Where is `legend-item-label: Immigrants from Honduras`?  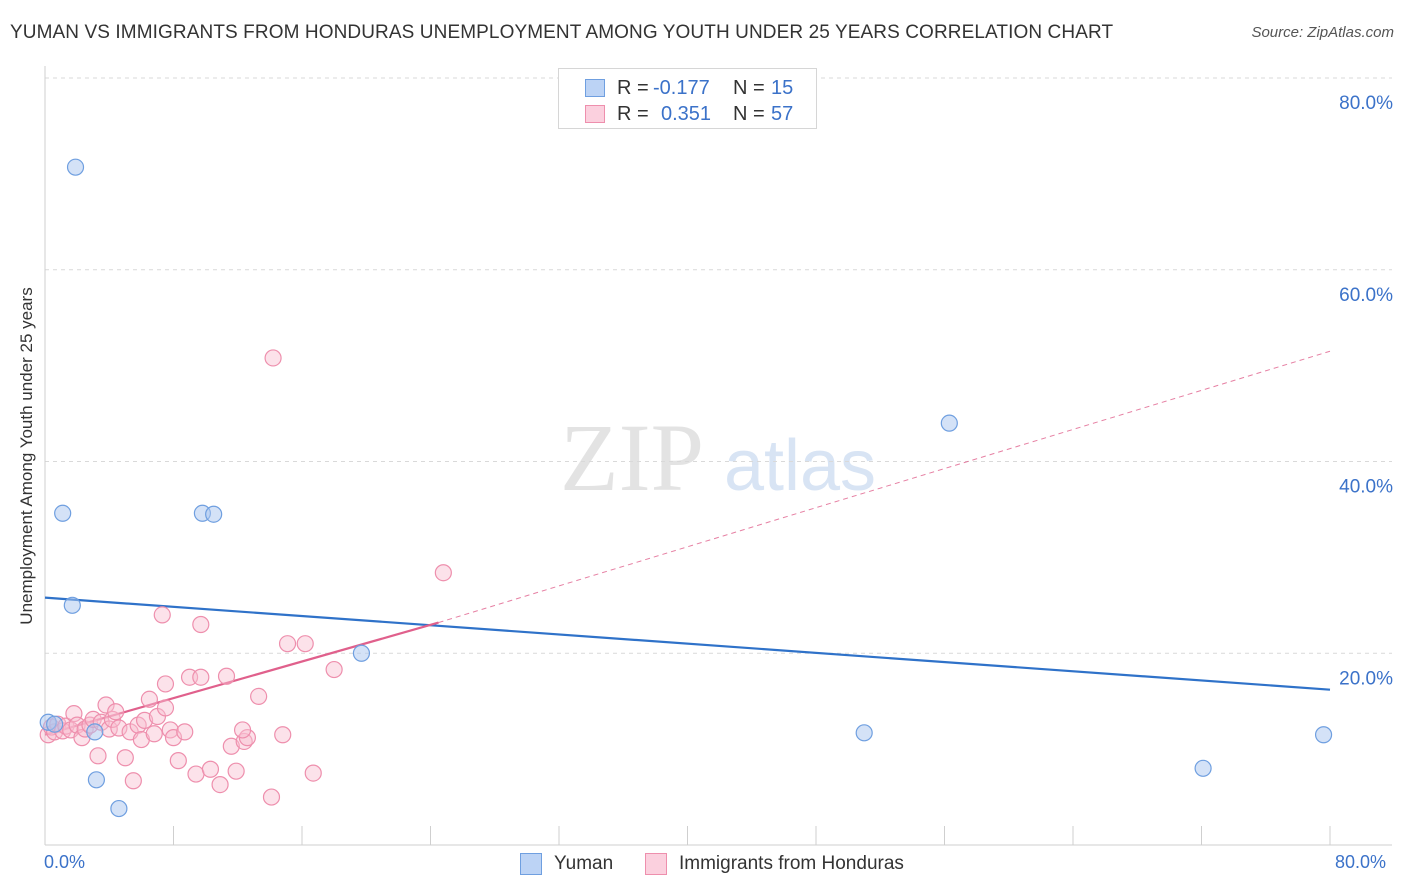
legend-item-label: Immigrants from Honduras is located at coordinates (791, 863).